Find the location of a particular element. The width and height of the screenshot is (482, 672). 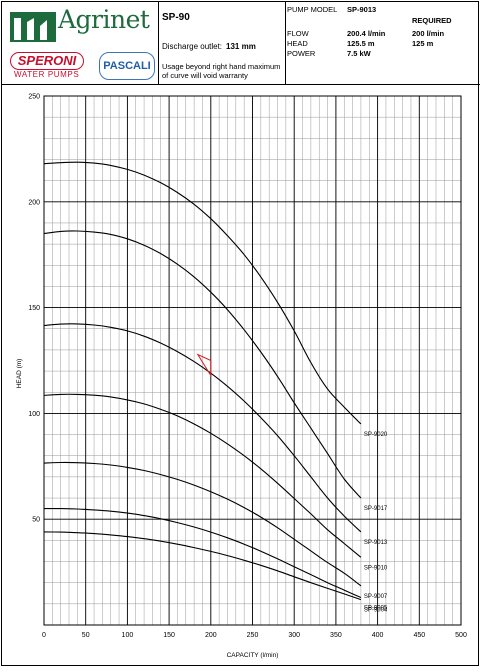

x-axis-label: CAPACITY (l/min) is located at coordinates (253, 655).